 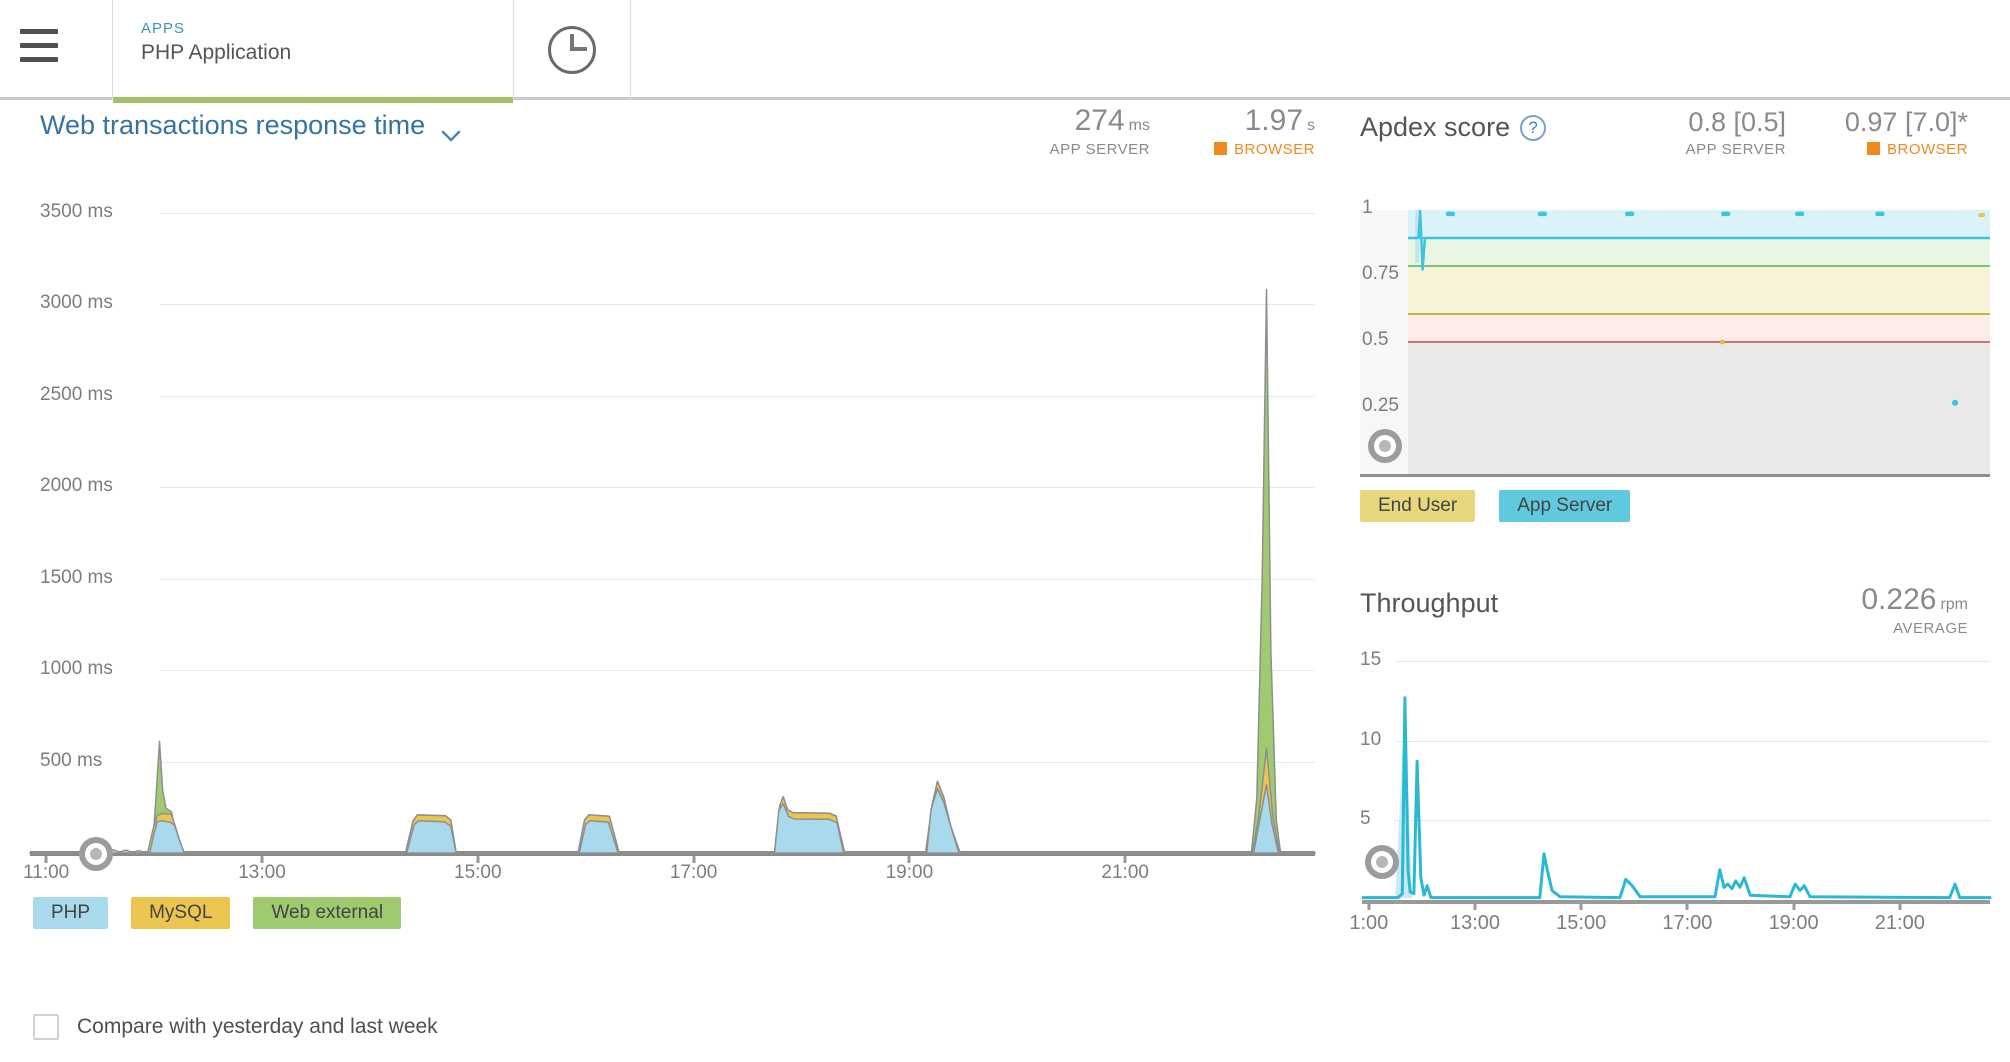 I want to click on active-tab-underline, so click(x=313, y=100).